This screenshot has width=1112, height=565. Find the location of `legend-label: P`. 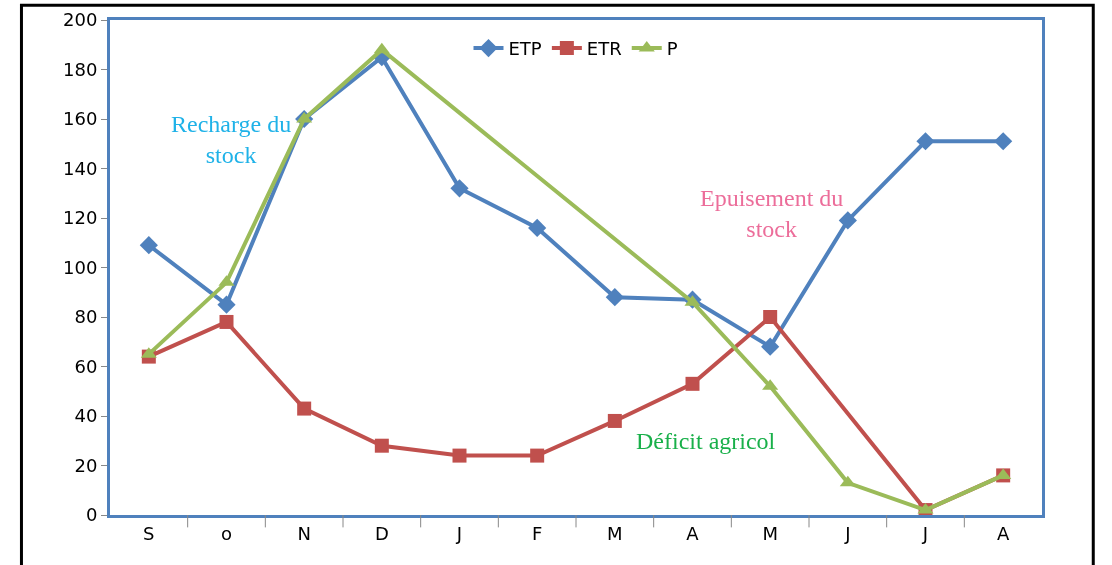

legend-label: P is located at coordinates (672, 49).